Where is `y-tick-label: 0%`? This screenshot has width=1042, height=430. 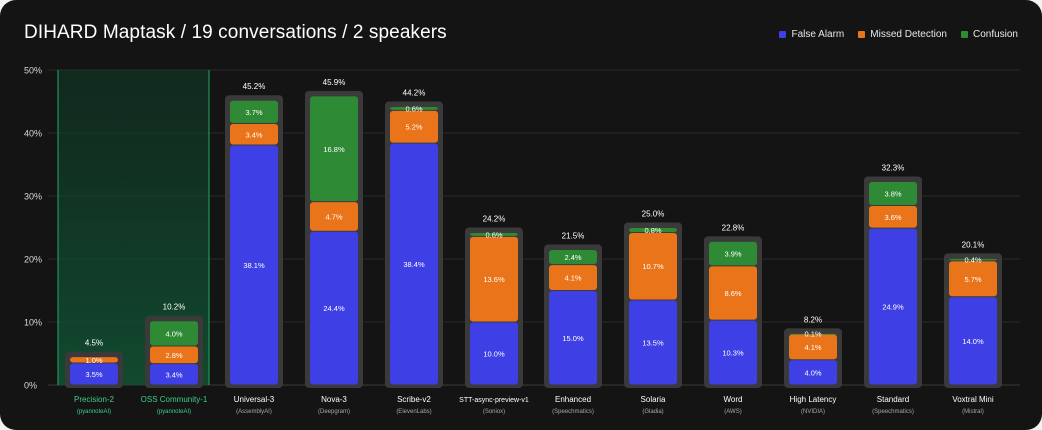
y-tick-label: 0% is located at coordinates (30, 386).